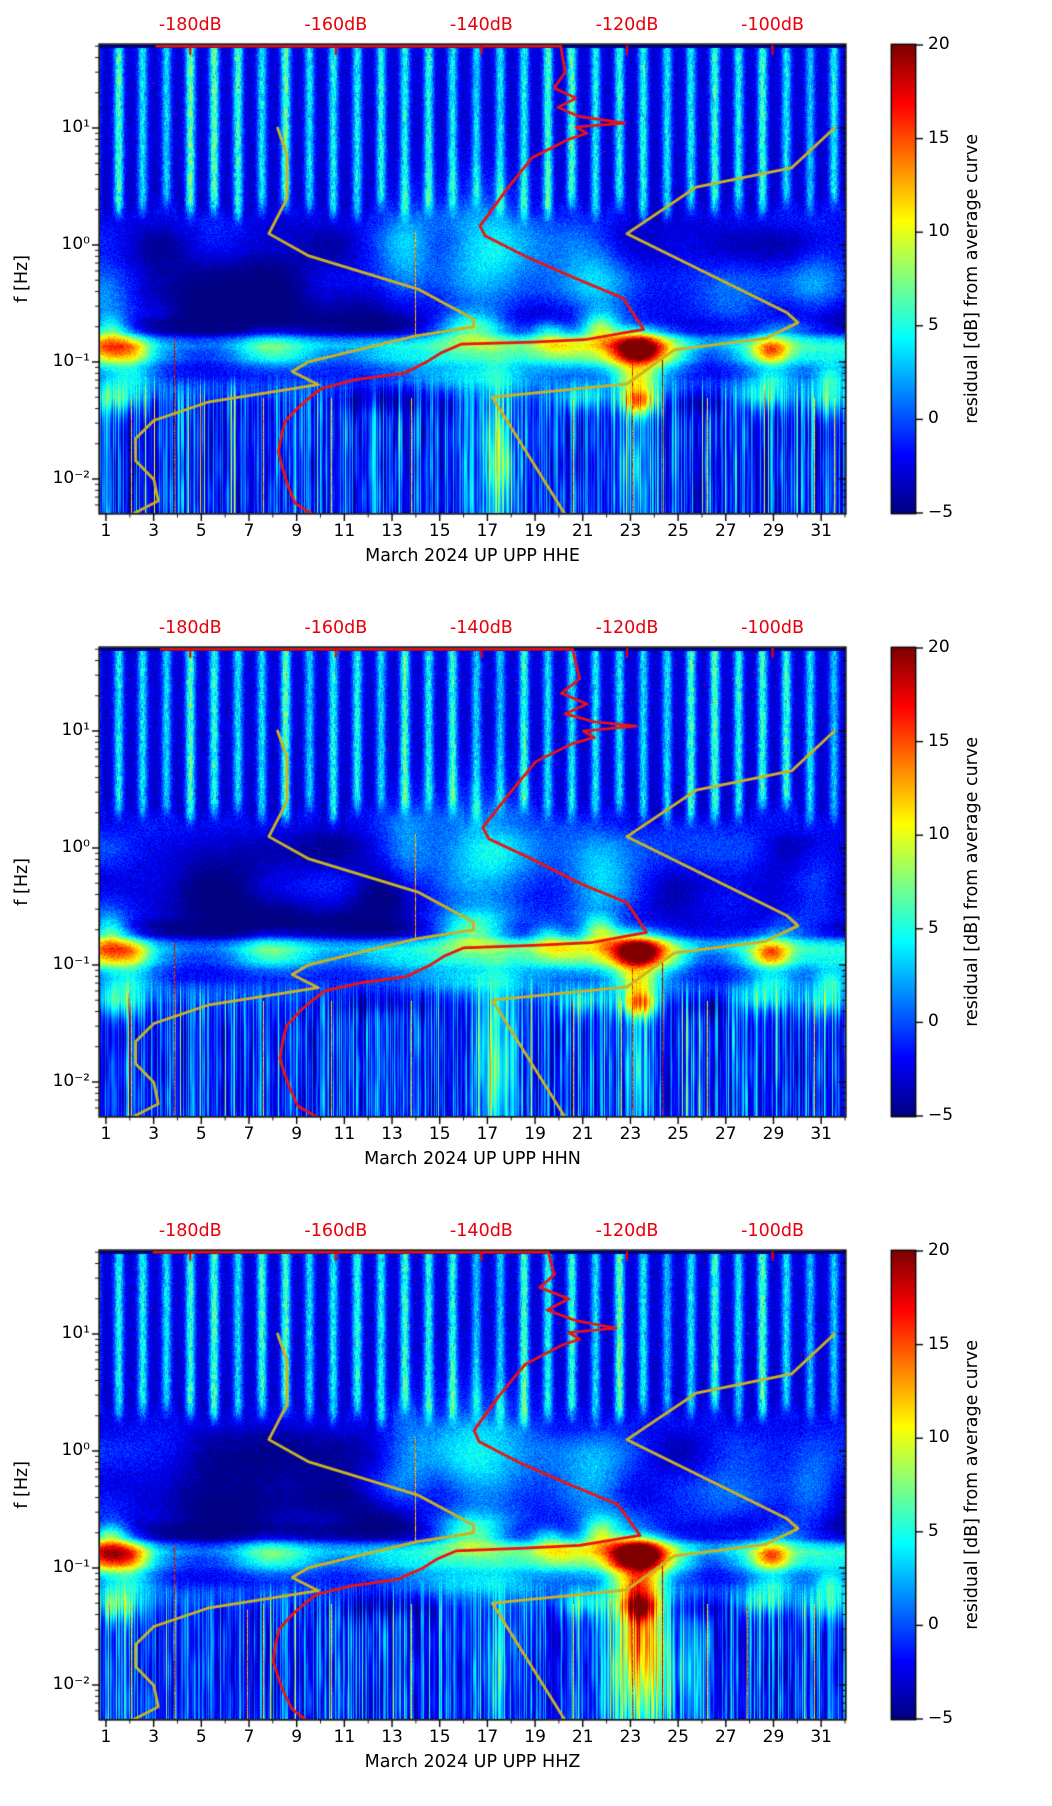  I want to click on x-axis-label: March 2024 UP UPP HHN, so click(472, 1159).